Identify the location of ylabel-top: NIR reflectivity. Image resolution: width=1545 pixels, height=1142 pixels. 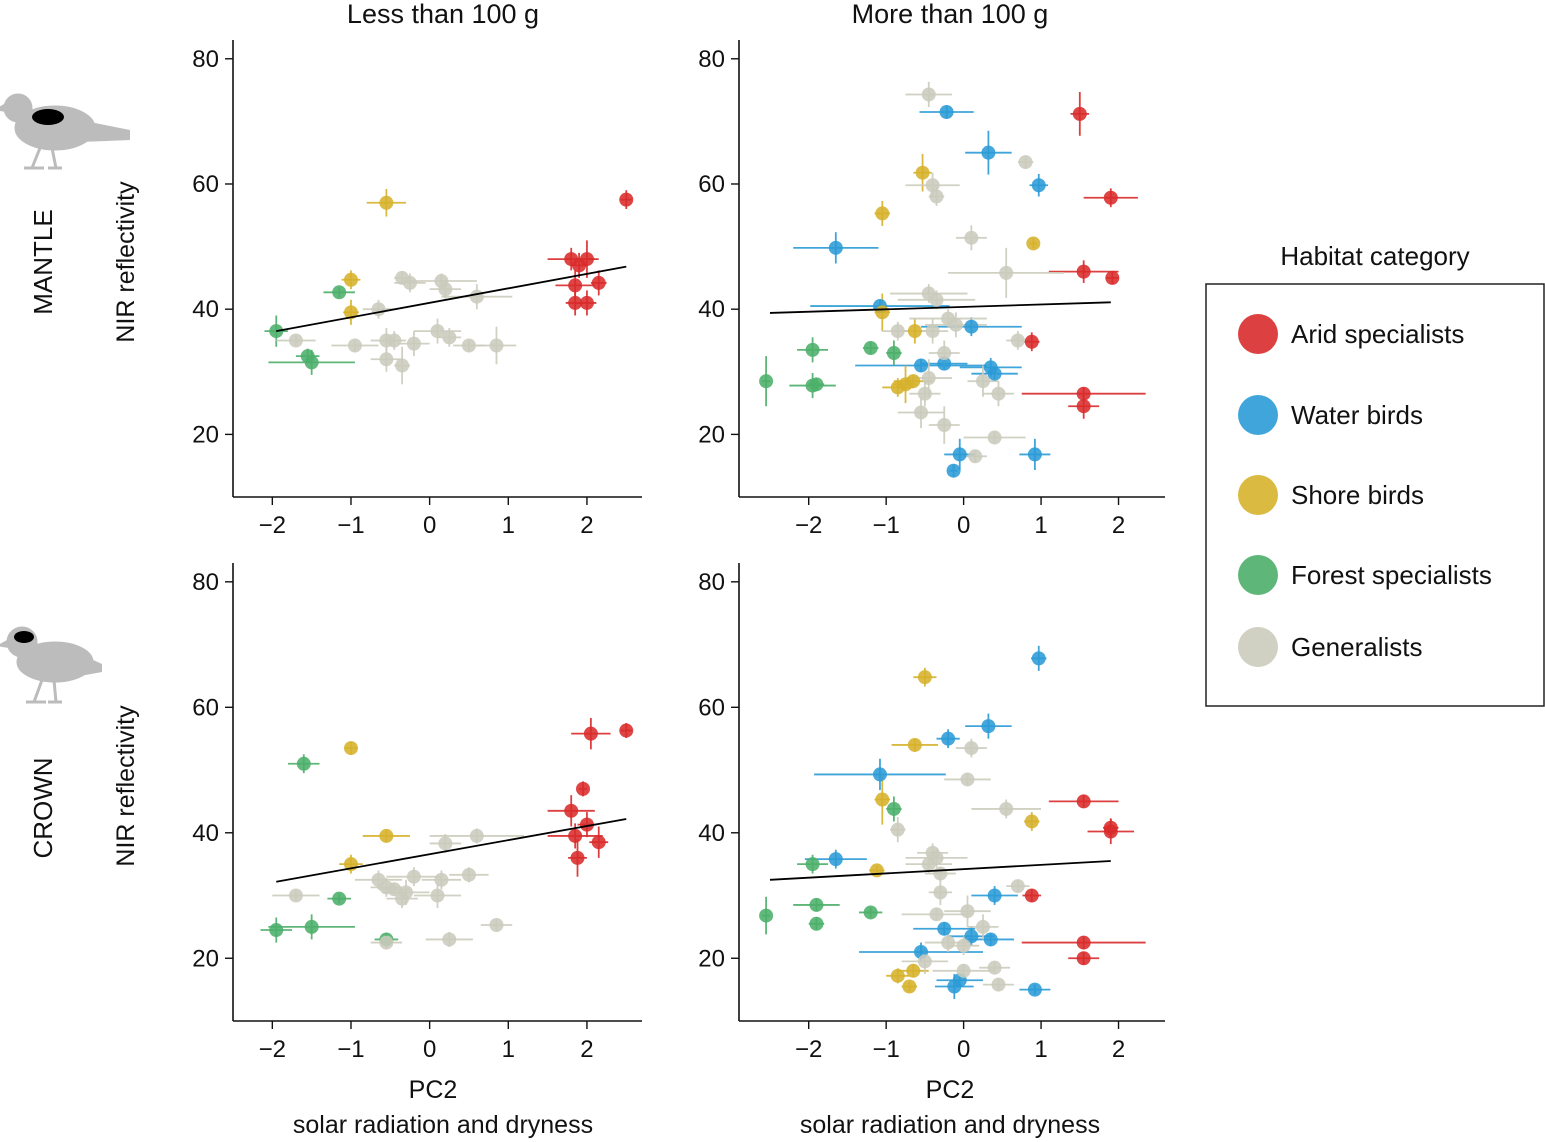
(126, 262).